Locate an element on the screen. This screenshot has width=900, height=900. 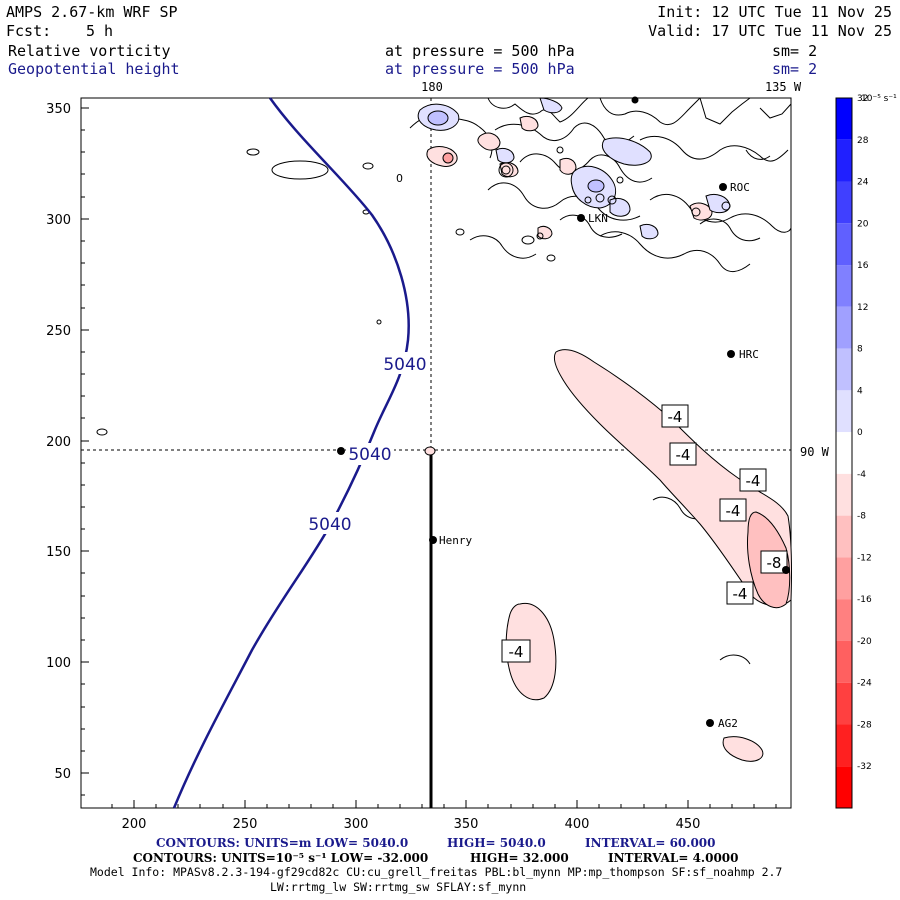
colorbar-label: 16 is located at coordinates (863, 266).